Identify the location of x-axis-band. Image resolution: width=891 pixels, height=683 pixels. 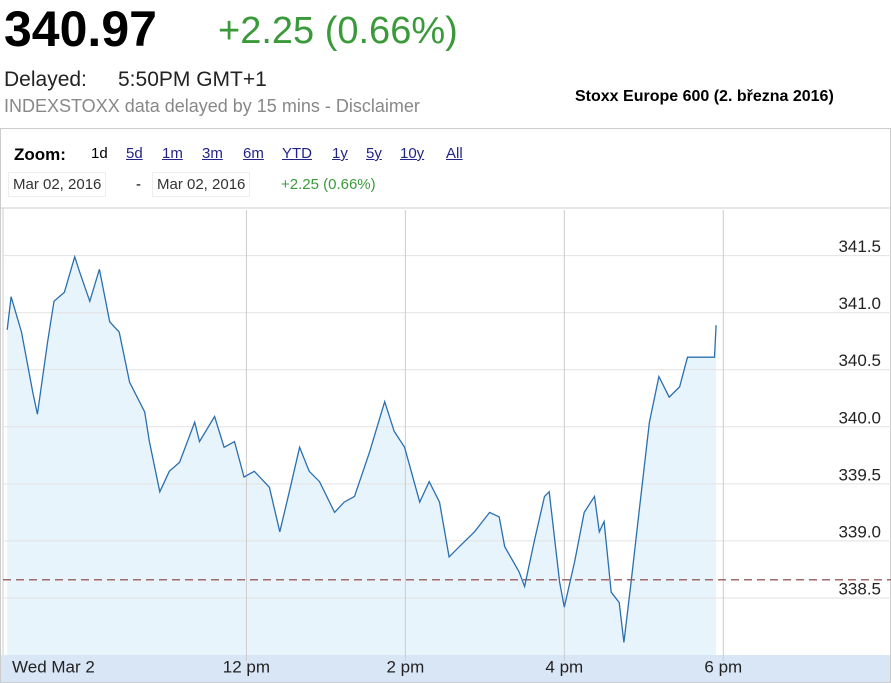
(445, 668).